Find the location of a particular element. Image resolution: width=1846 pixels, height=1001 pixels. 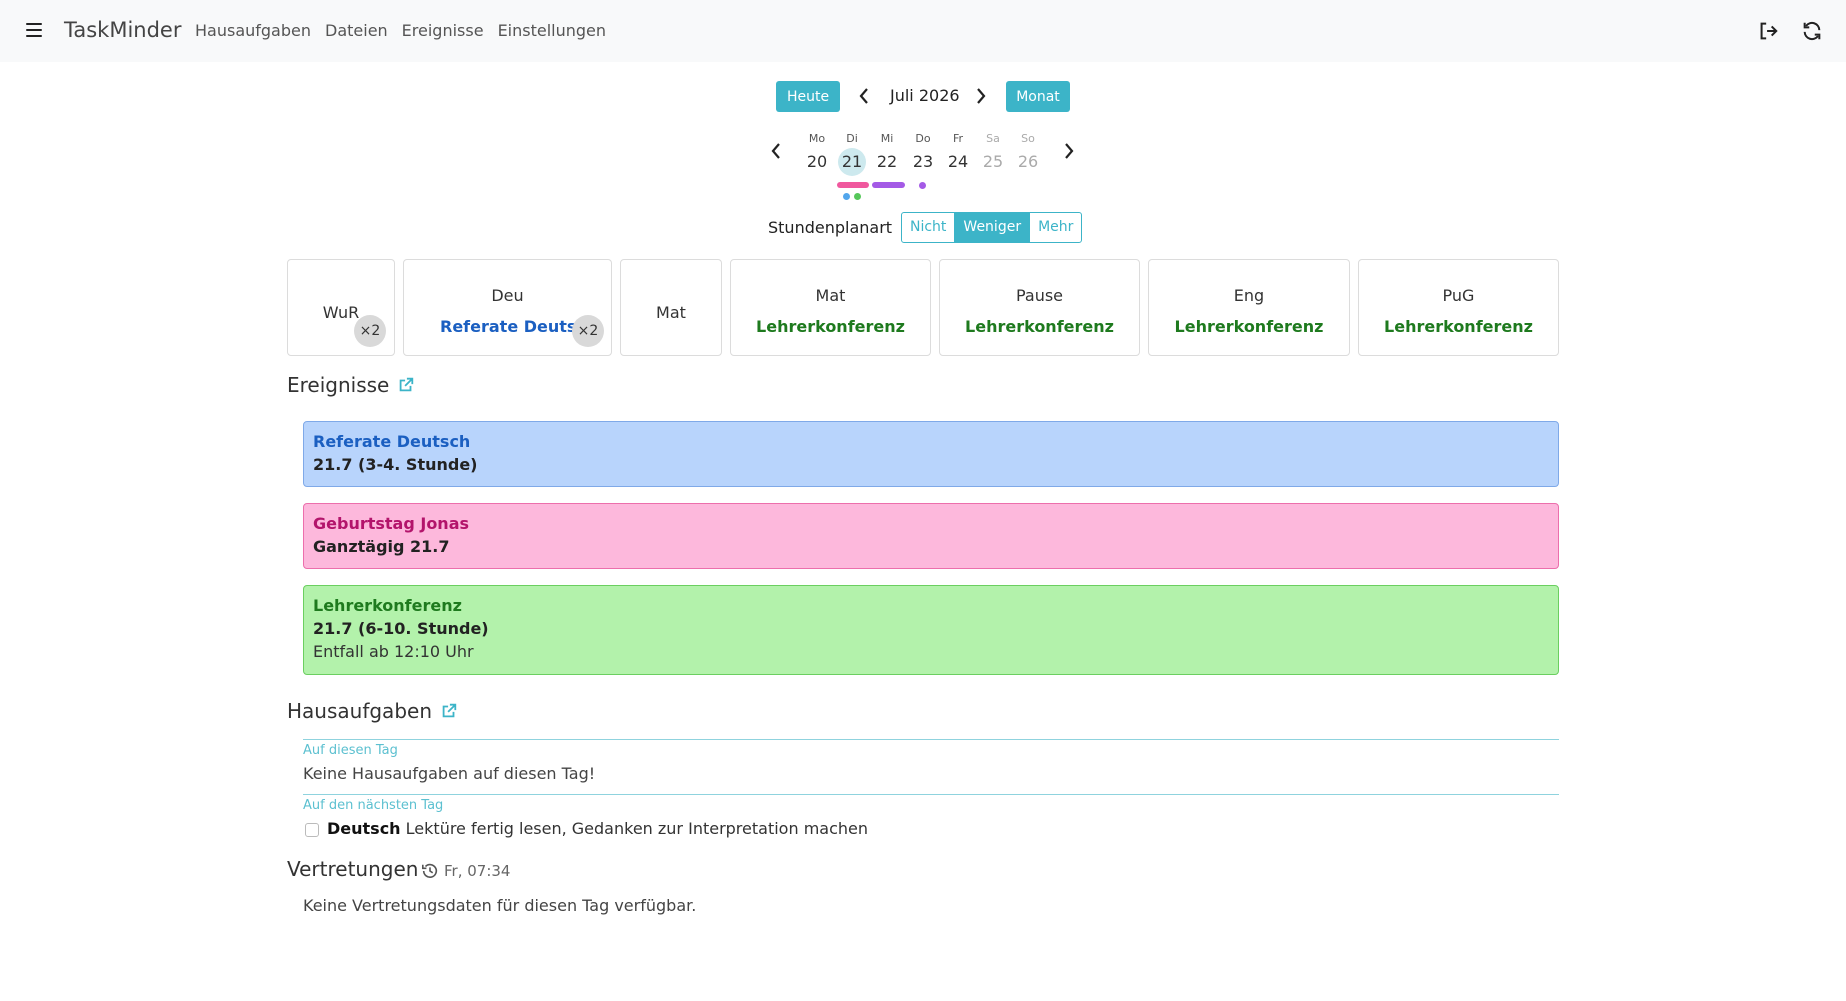

homework-heading: Hausaufgaben is located at coordinates (372, 711).